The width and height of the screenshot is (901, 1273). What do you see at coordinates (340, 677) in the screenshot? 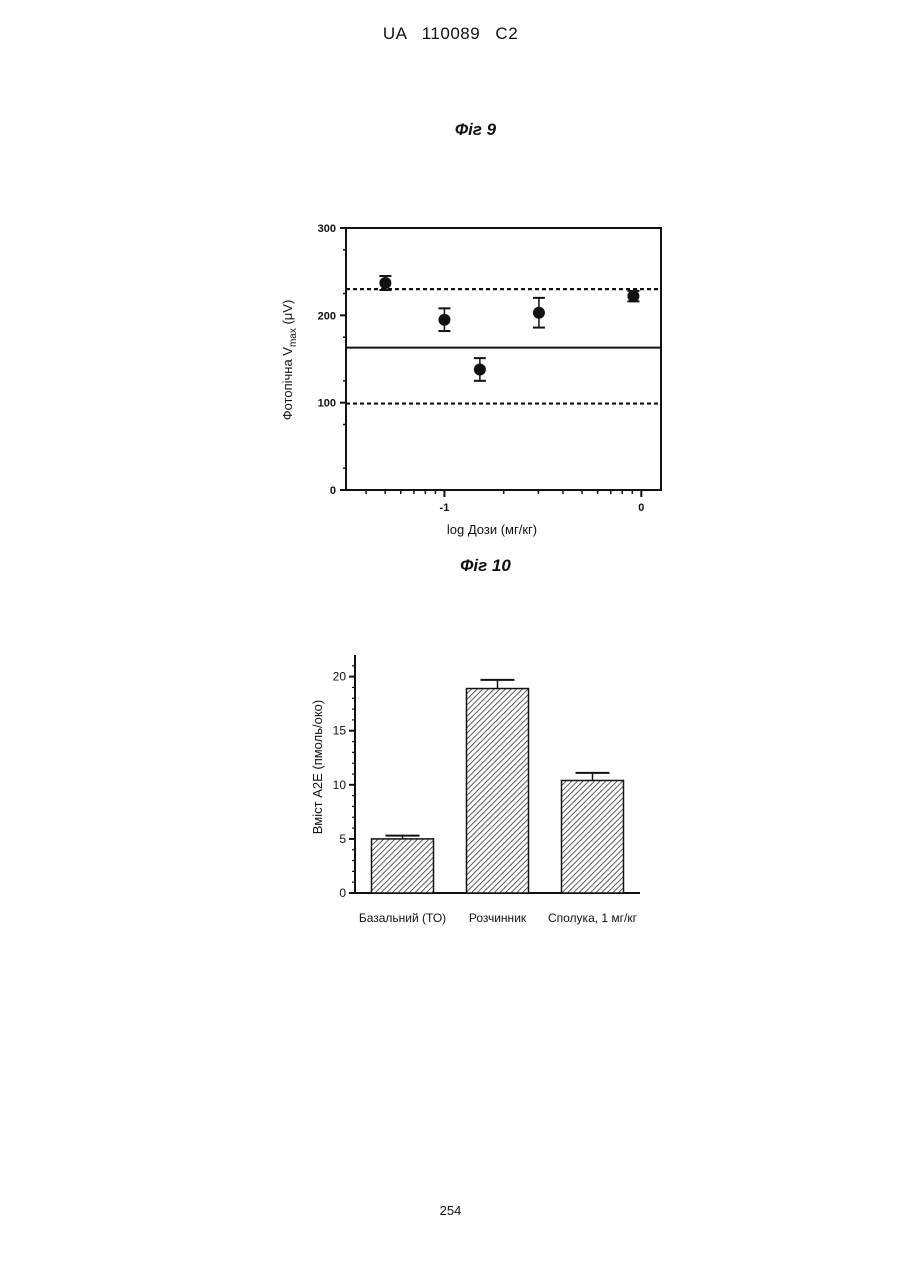
I see `y-tick-label: 20` at bounding box center [340, 677].